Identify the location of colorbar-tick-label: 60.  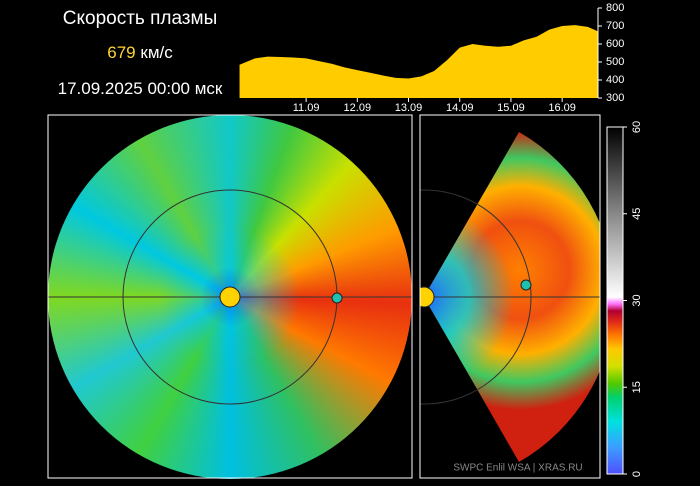
(637, 127).